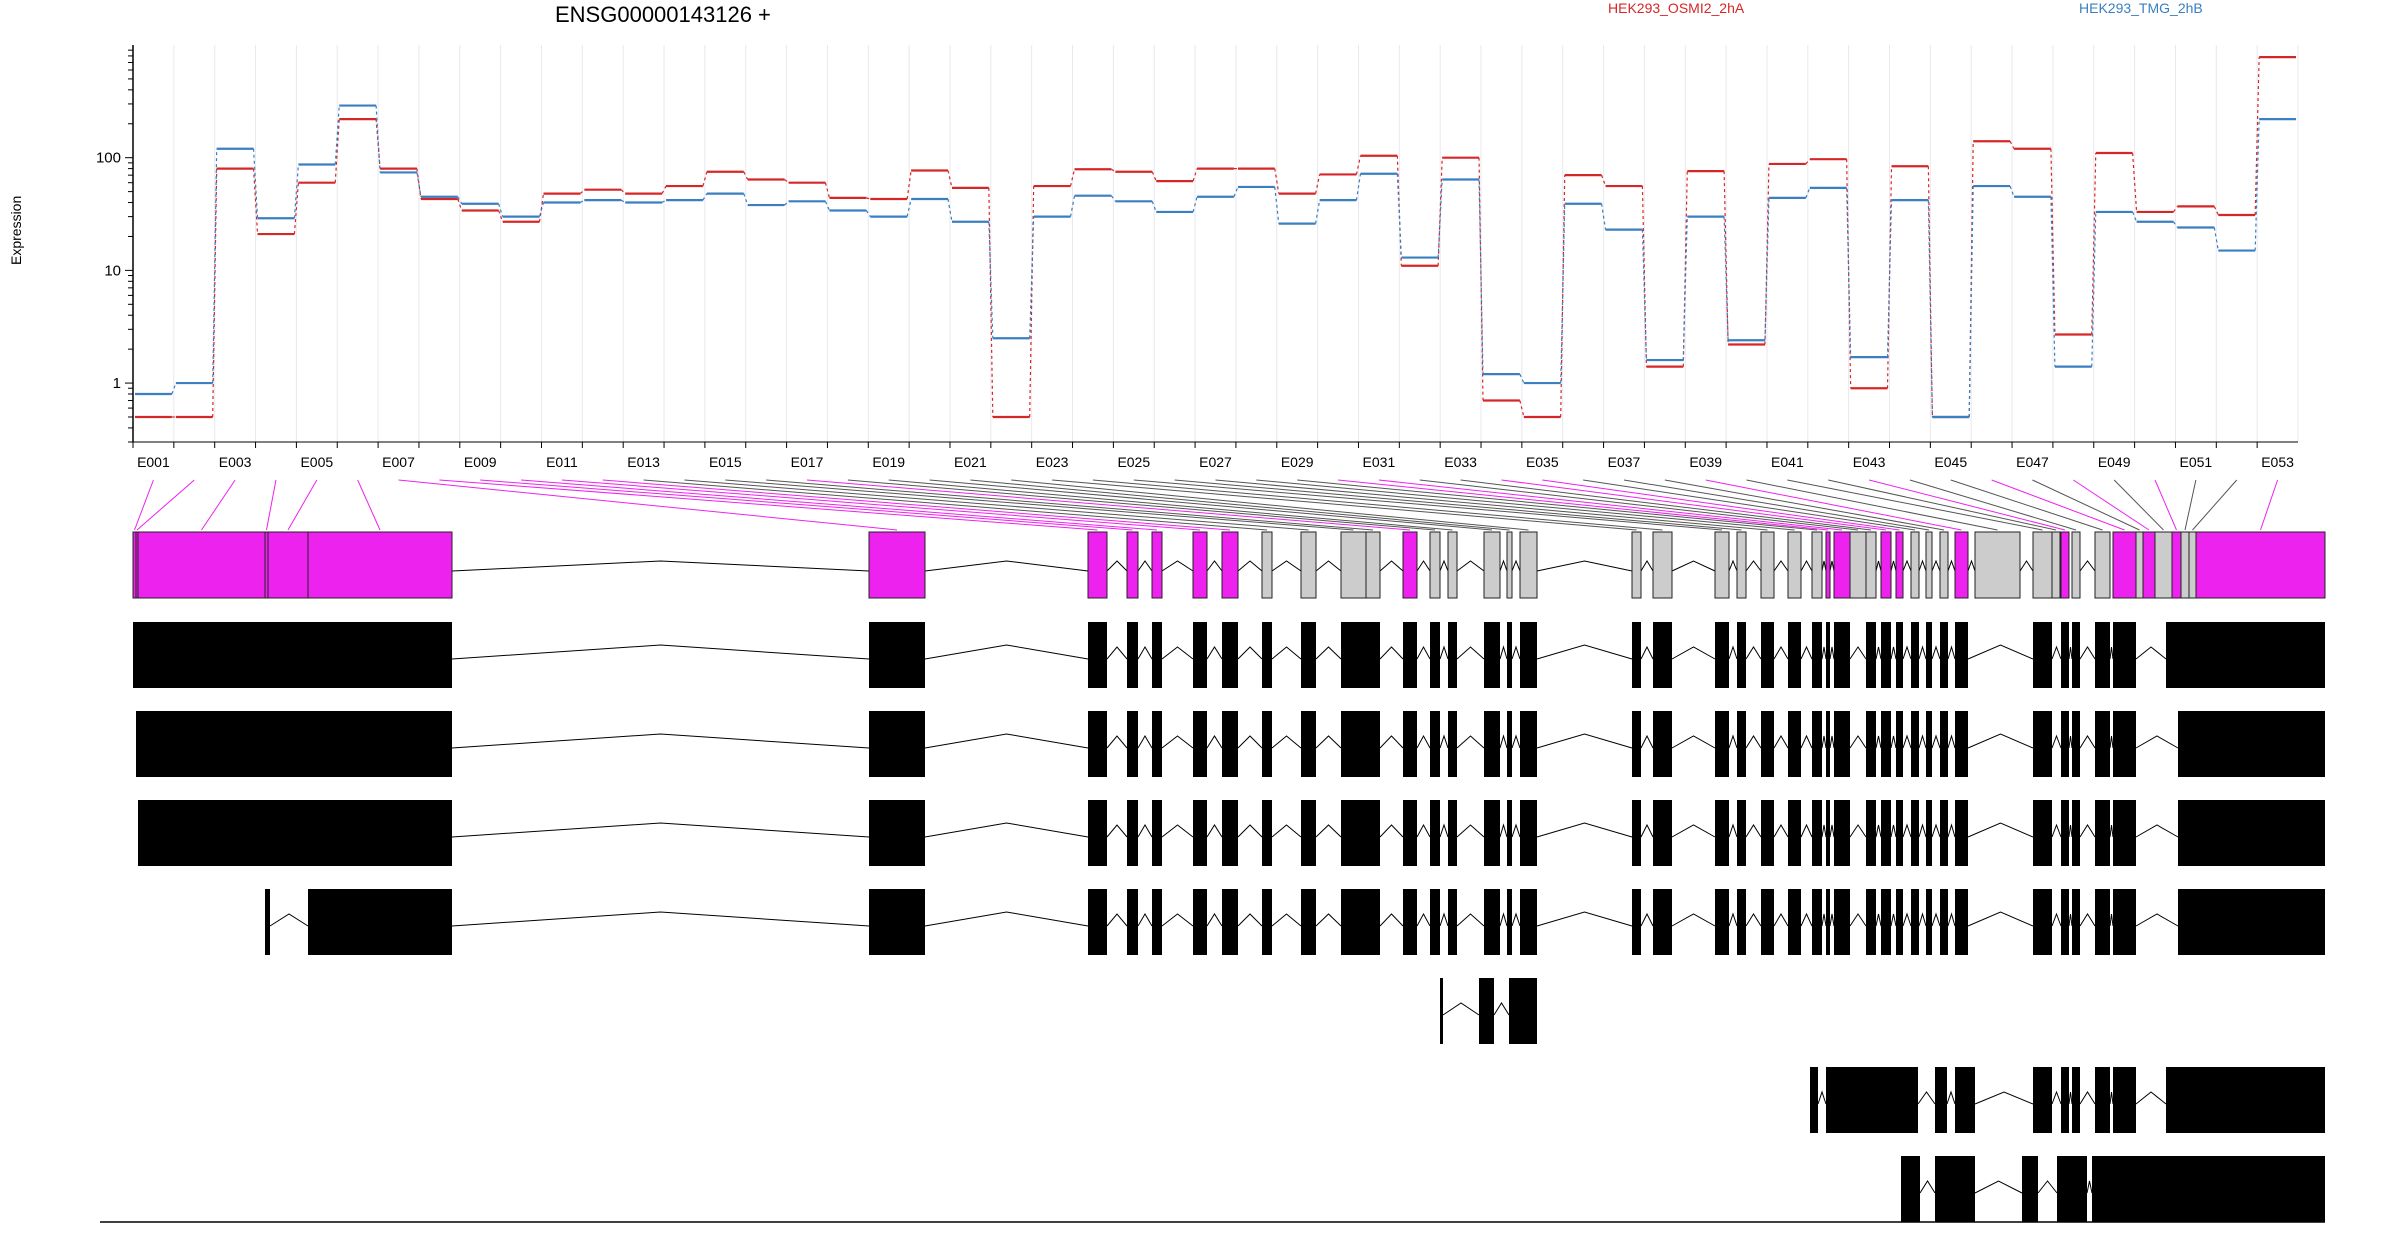 The image size is (2400, 1235). Describe the element at coordinates (316, 462) in the screenshot. I see `exon-label: E005` at that location.